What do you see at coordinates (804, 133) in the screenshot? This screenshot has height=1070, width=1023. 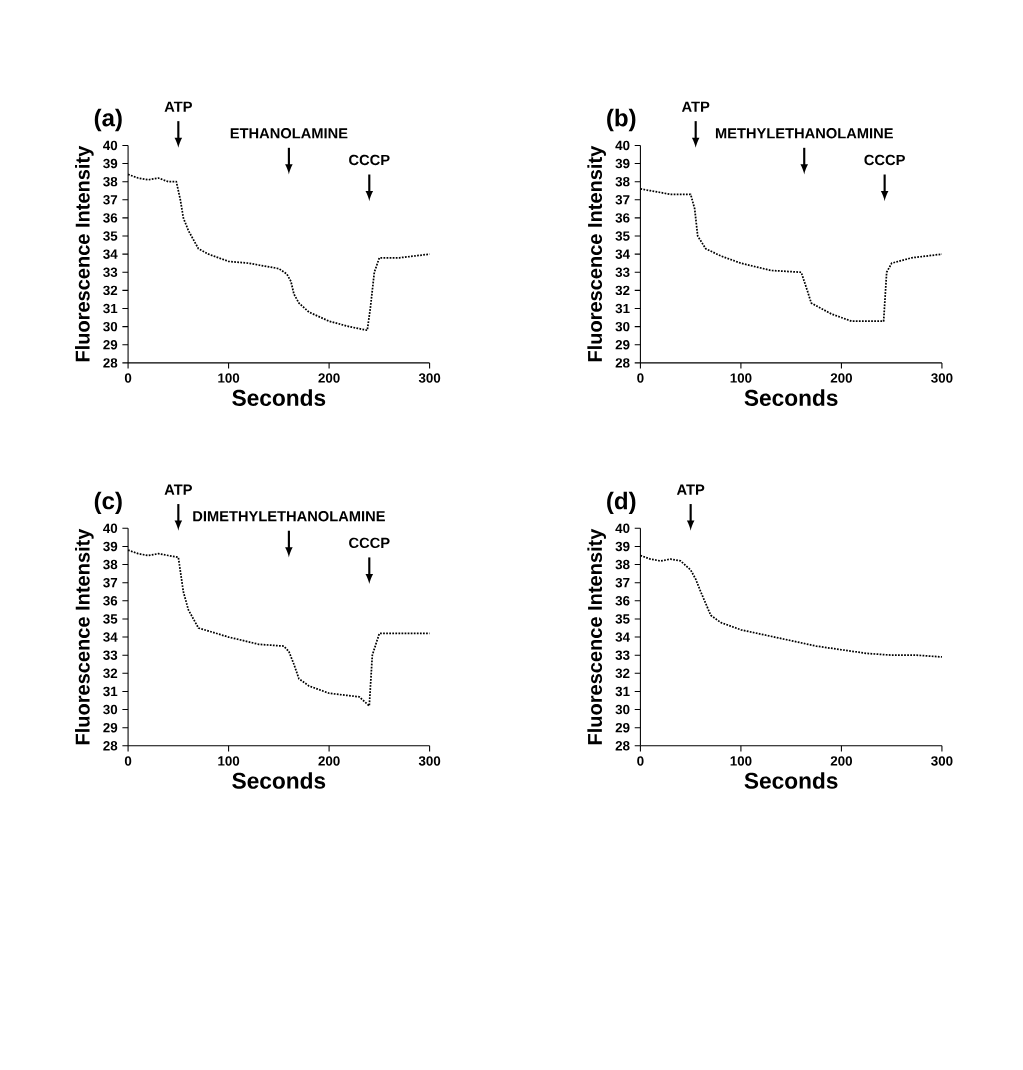 I see `ref-line-label: METHYLETHANOLAMINE` at bounding box center [804, 133].